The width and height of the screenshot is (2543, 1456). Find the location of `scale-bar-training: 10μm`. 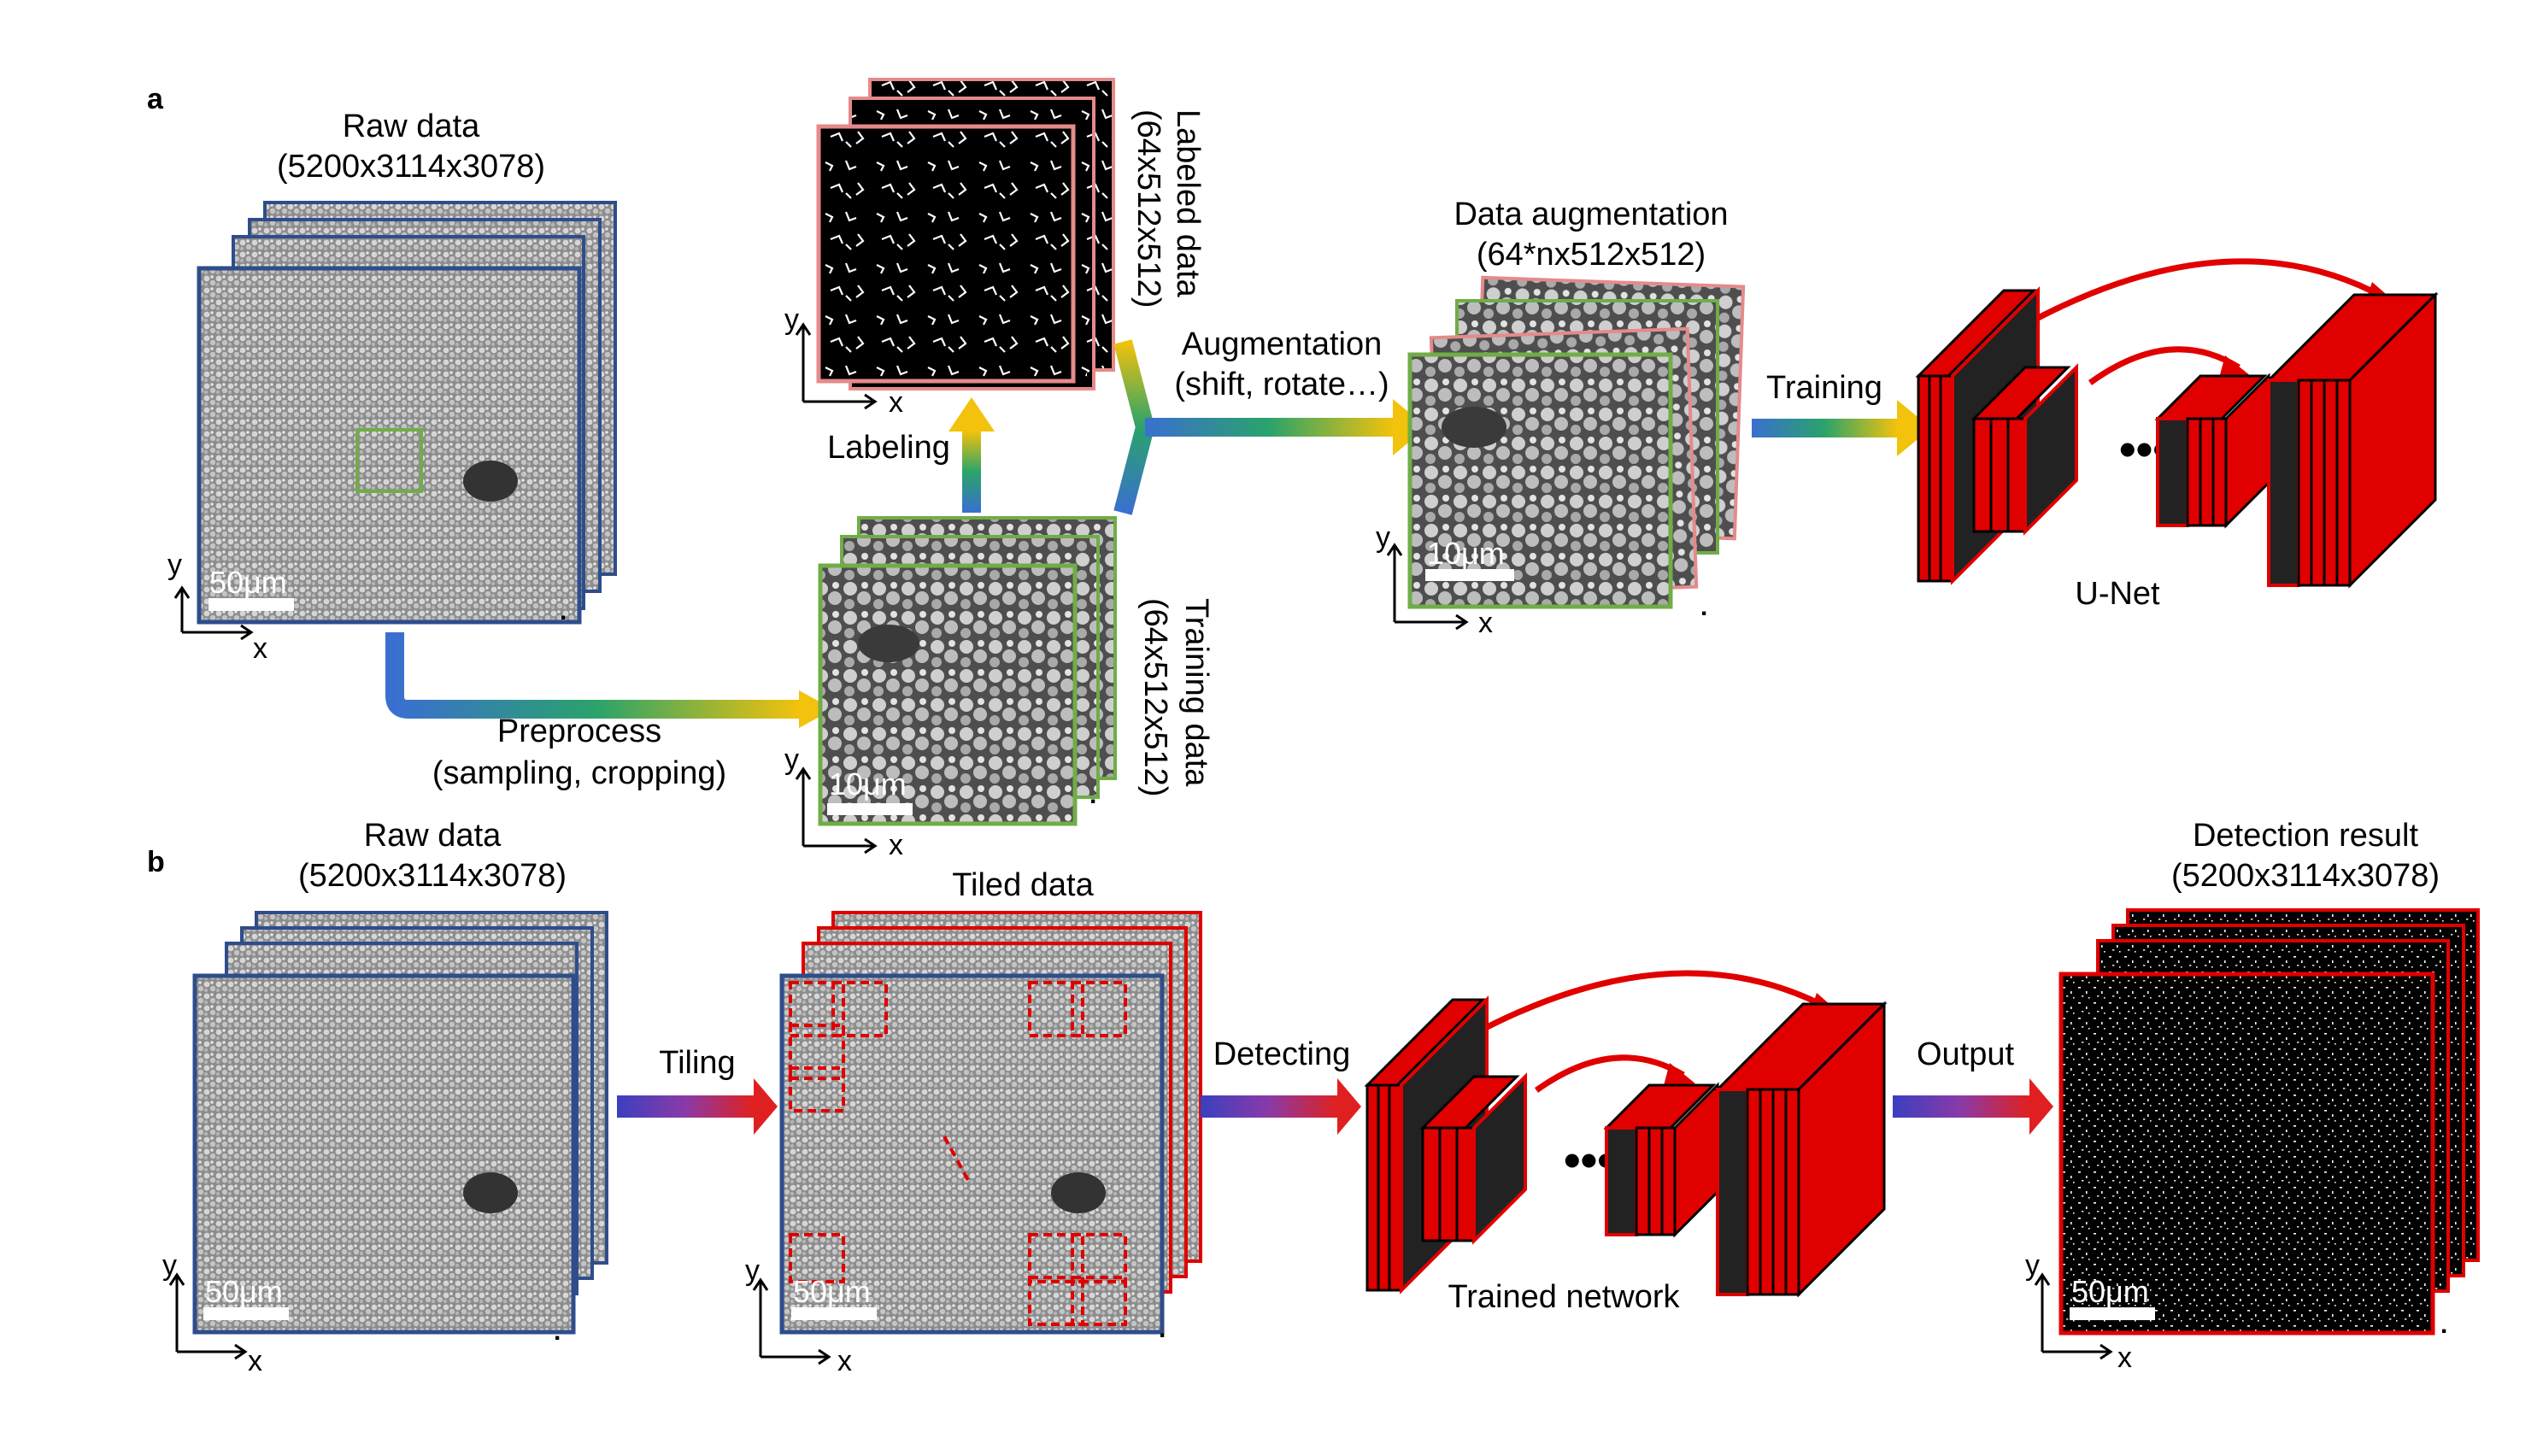

scale-bar-training: 10μm is located at coordinates (868, 783).